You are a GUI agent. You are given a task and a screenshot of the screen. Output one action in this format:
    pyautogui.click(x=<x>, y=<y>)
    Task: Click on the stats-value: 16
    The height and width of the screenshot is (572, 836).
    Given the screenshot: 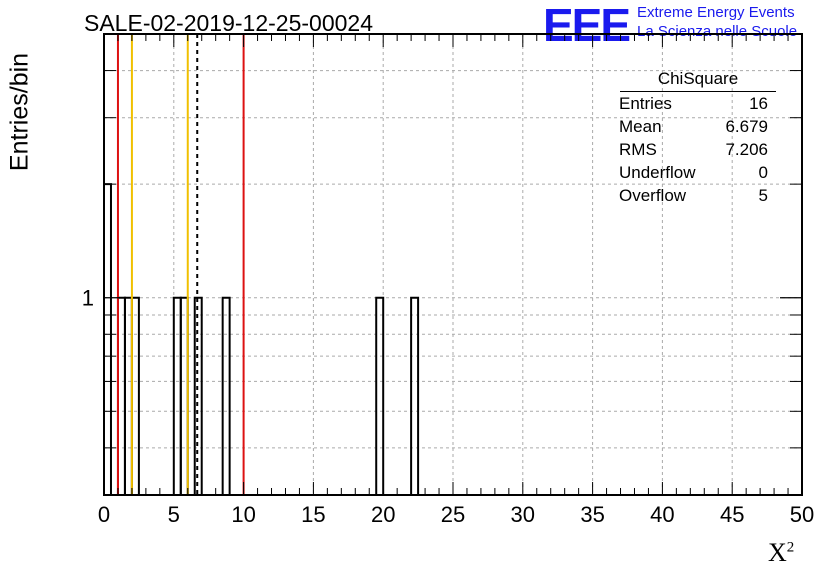 What is the action you would take?
    pyautogui.click(x=758, y=103)
    